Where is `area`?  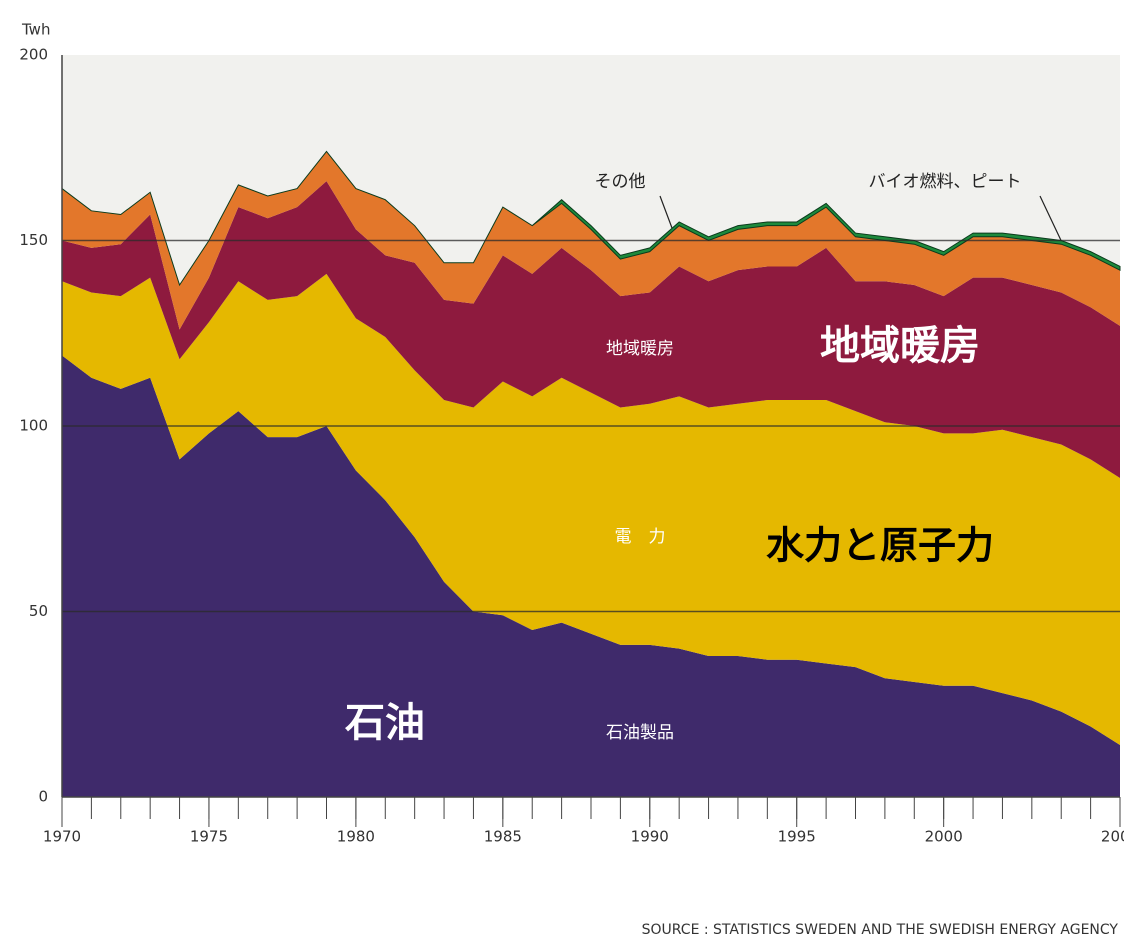
area is located at coordinates (591, 218).